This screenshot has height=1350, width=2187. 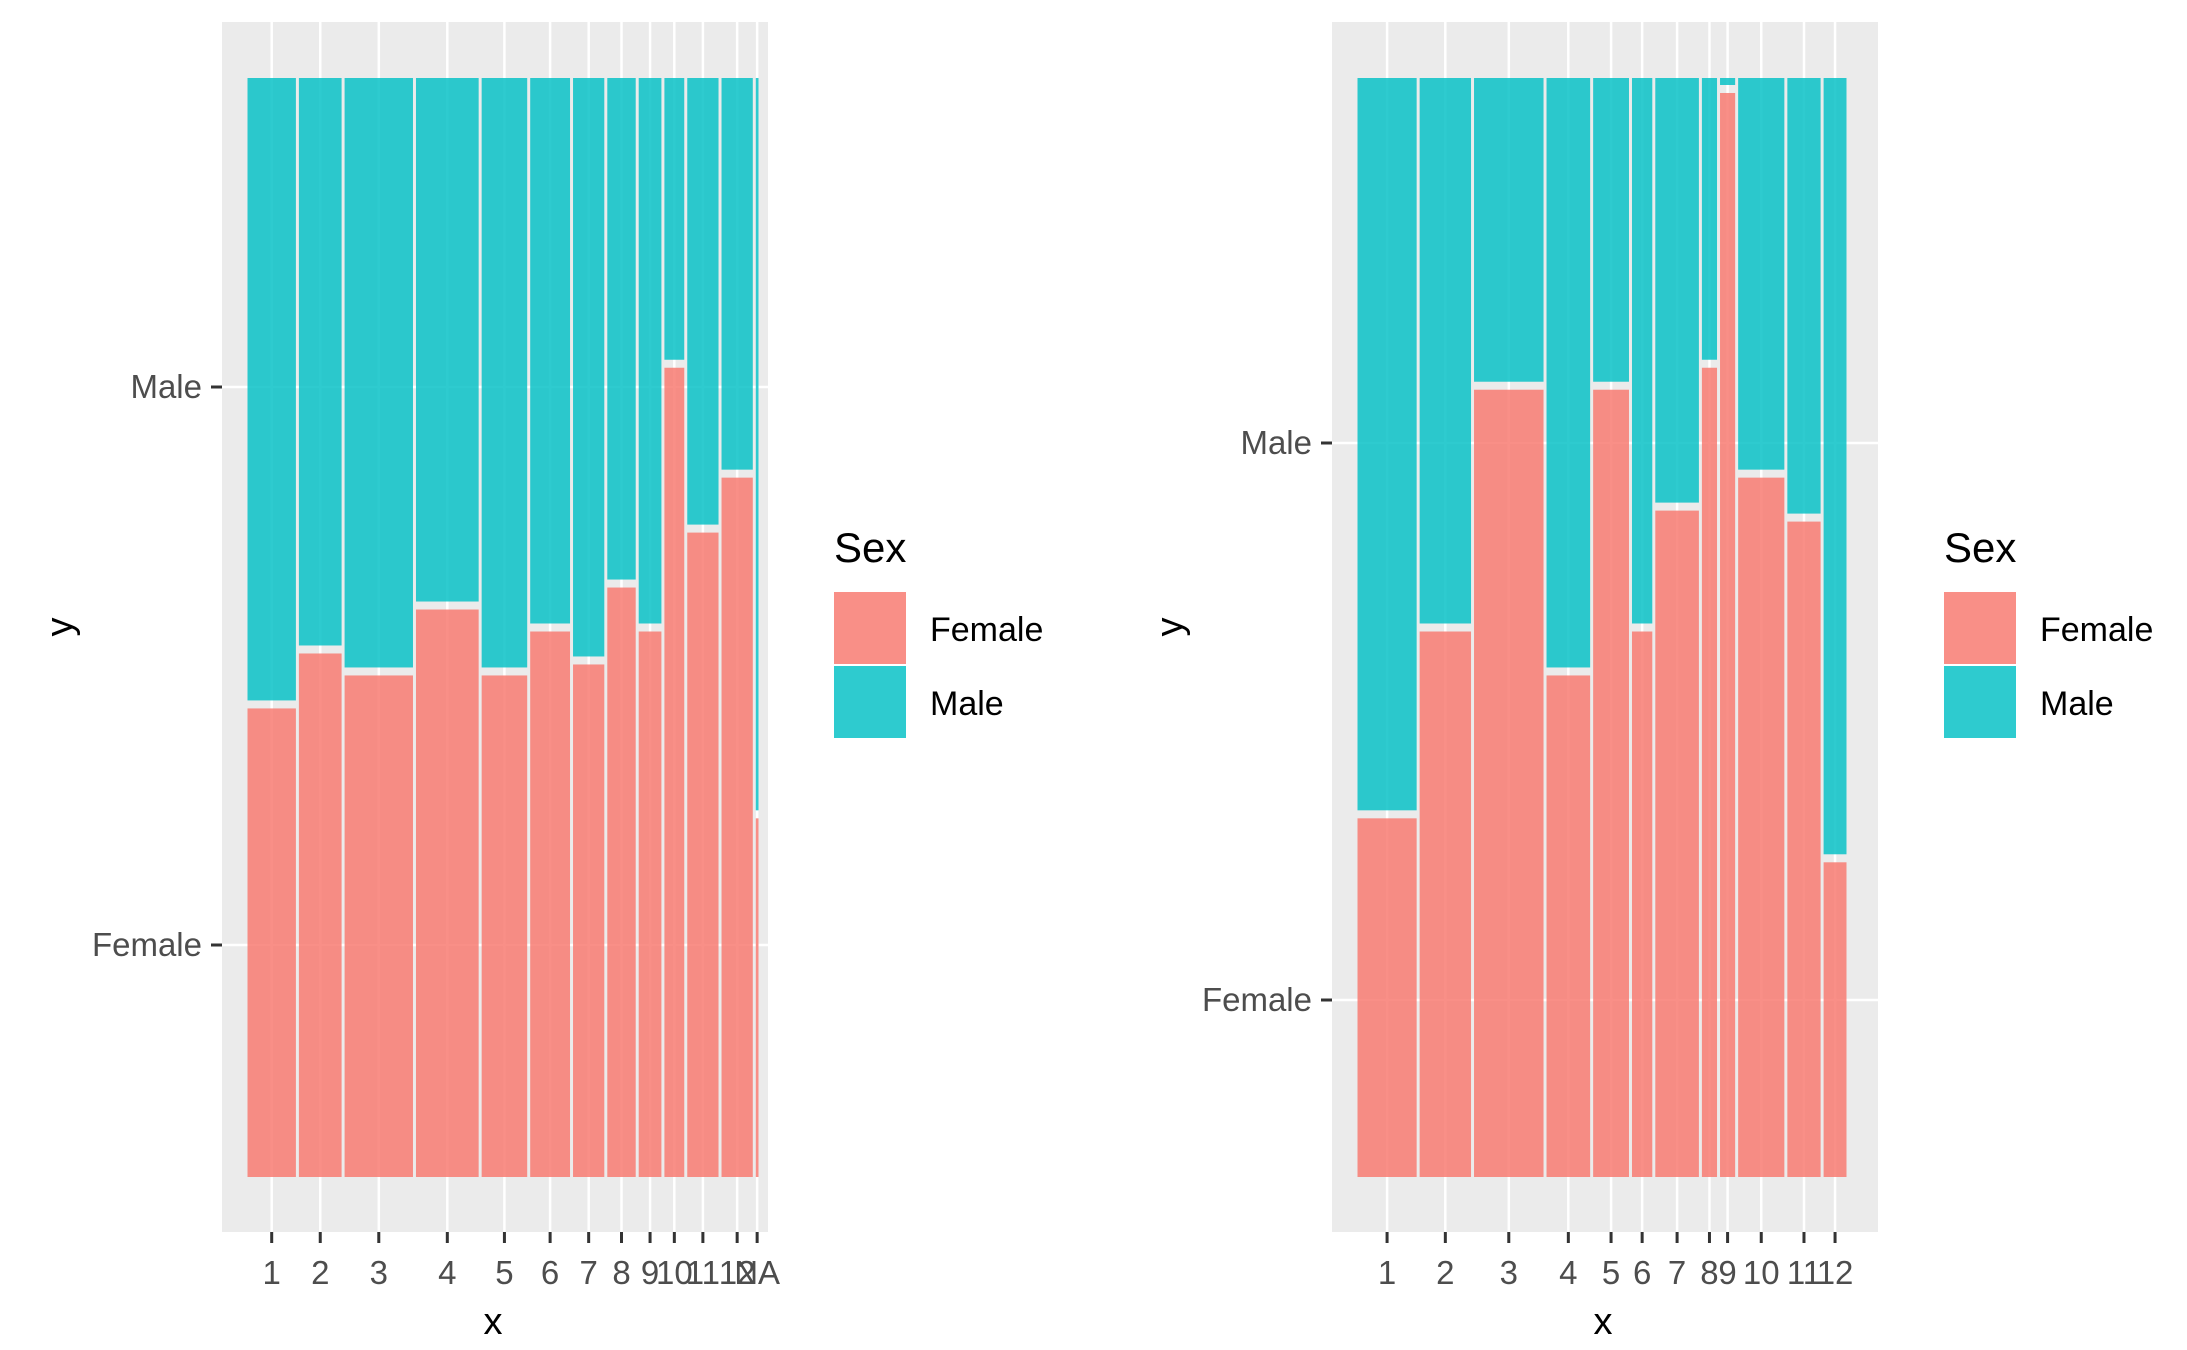 I want to click on x-axis-title-left: x, so click(x=493, y=1322).